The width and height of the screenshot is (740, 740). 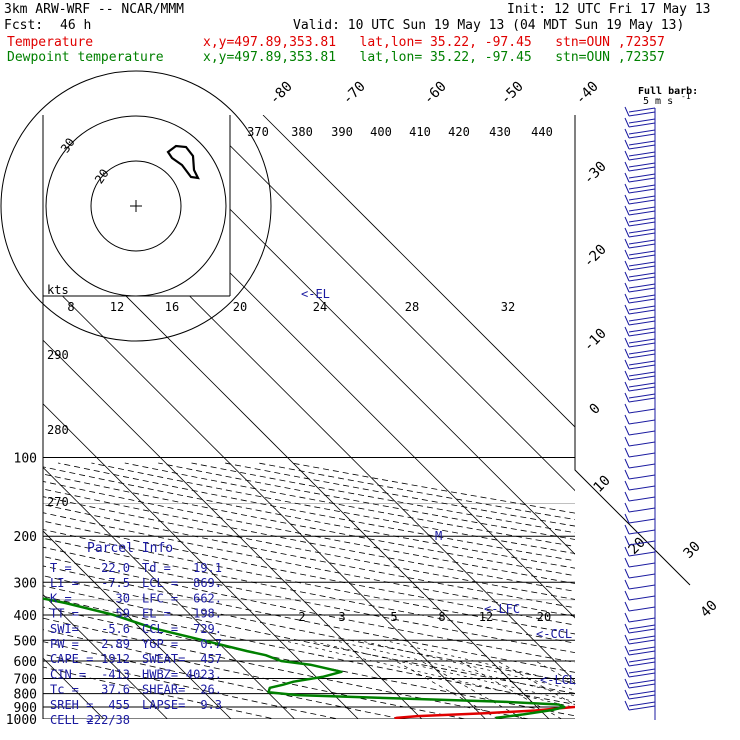 I want to click on parcel-row-value: 0.7, so click(x=211, y=644).